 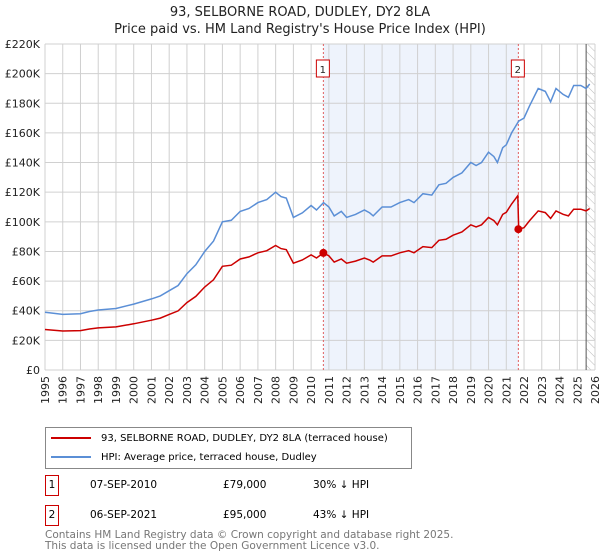 I want to click on x-tick-label: 2003, so click(x=187, y=390).